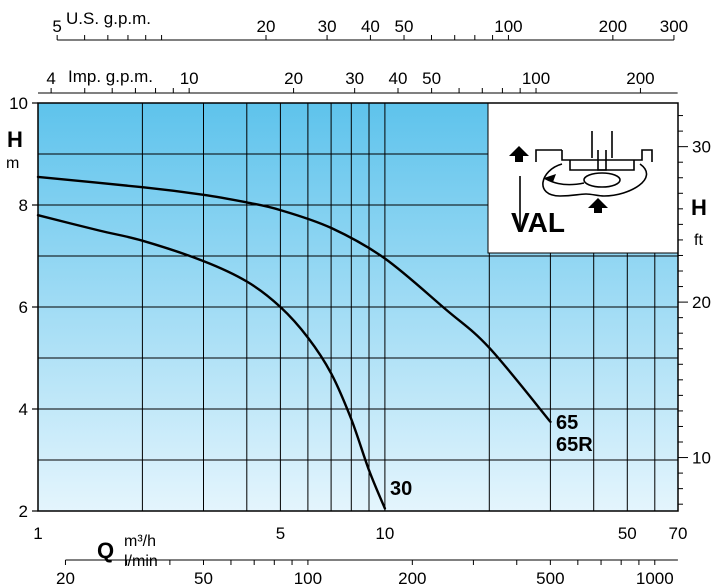 This screenshot has width=716, height=586. I want to click on top-axis-1-label: U.S. g.p.m., so click(108, 18).